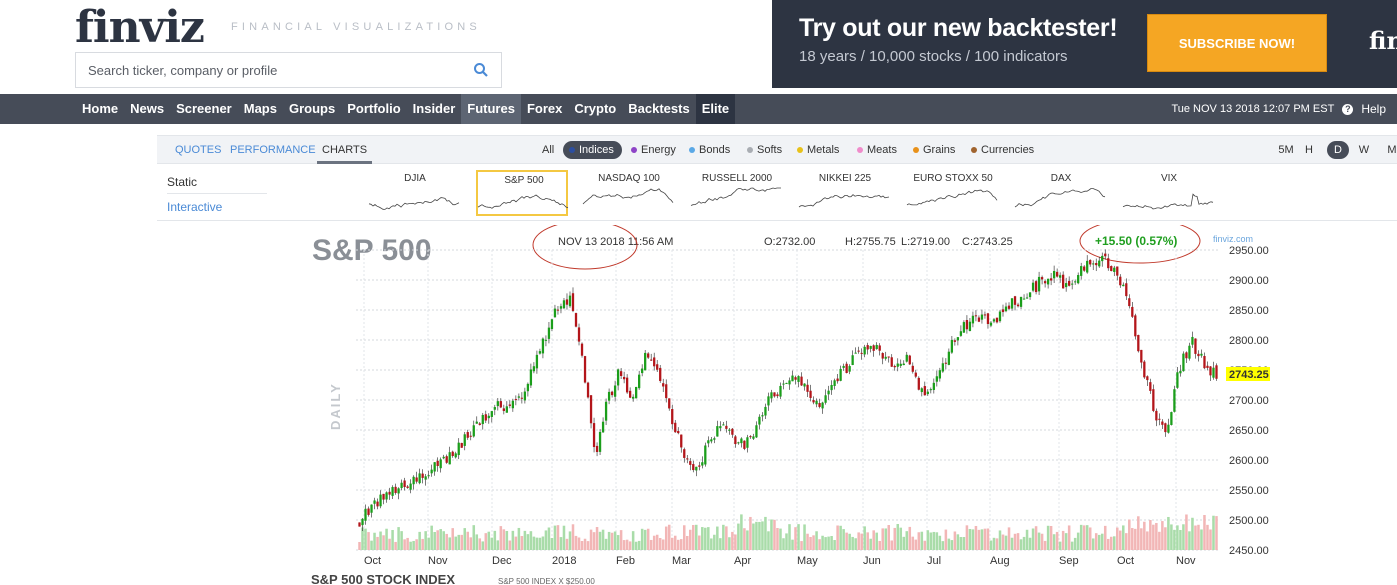 The width and height of the screenshot is (1397, 585). What do you see at coordinates (1364, 150) in the screenshot?
I see `timeframe-w: W` at bounding box center [1364, 150].